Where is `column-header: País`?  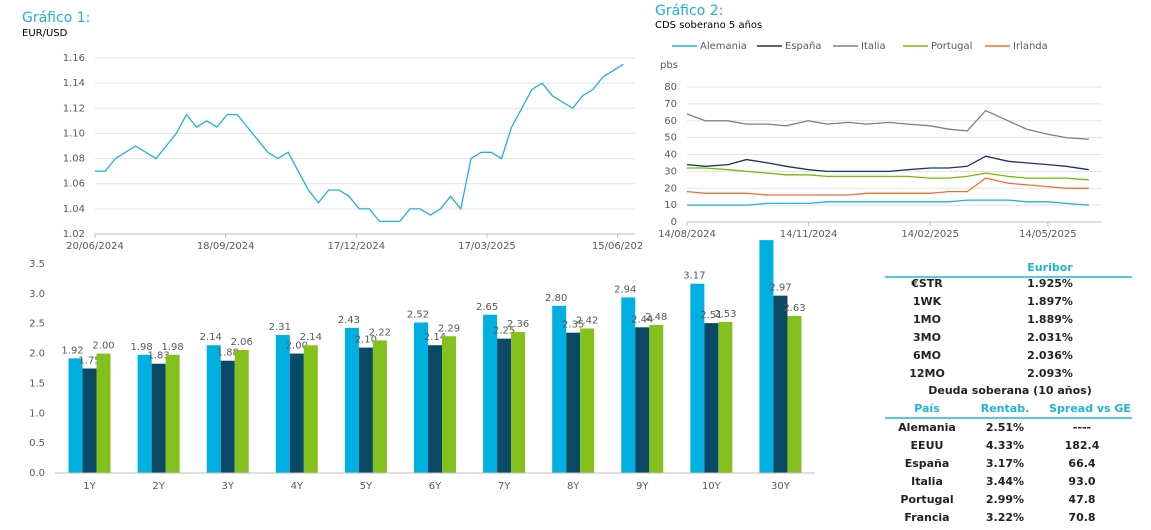
column-header: País is located at coordinates (927, 408).